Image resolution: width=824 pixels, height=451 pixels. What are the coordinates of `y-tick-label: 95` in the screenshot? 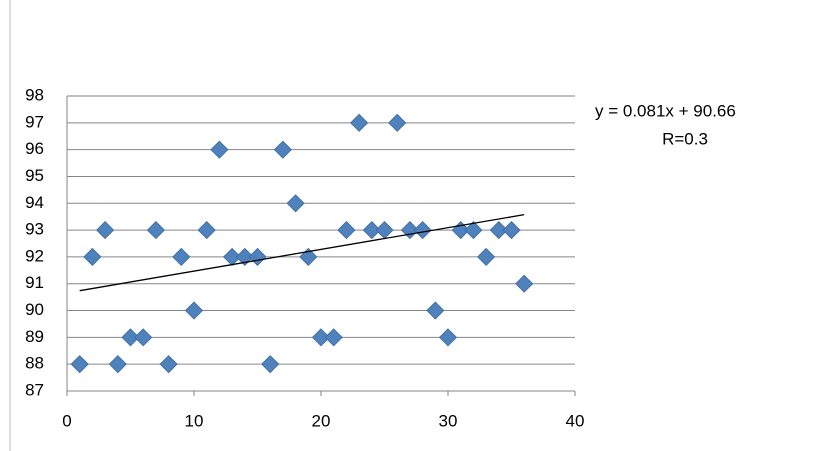 It's located at (34, 175).